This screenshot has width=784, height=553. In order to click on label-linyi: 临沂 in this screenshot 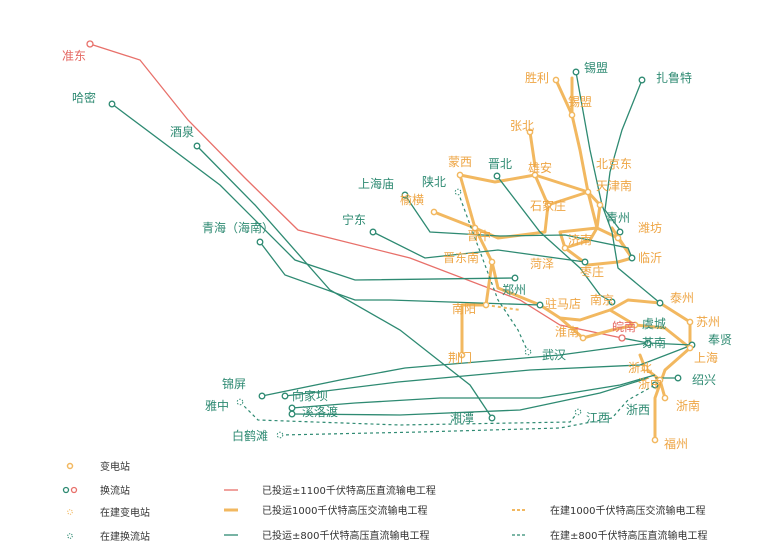, I will do `click(650, 258)`.